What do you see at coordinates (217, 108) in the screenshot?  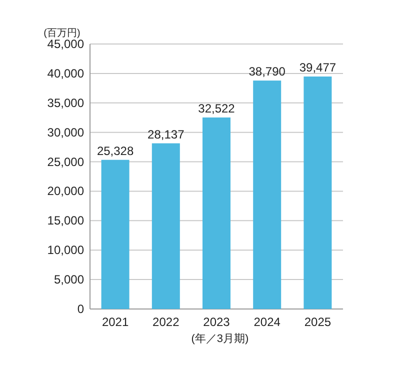 I see `data-label: 32,522` at bounding box center [217, 108].